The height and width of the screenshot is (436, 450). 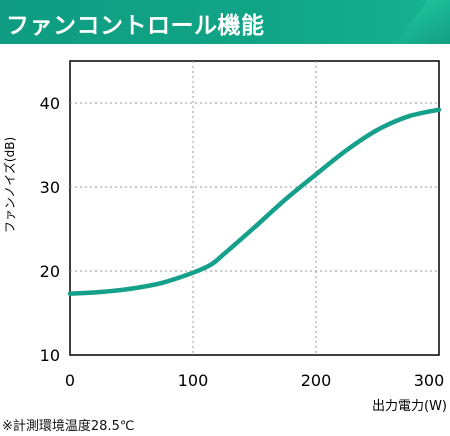 I want to click on x-tick-label-300: 300, so click(x=429, y=380).